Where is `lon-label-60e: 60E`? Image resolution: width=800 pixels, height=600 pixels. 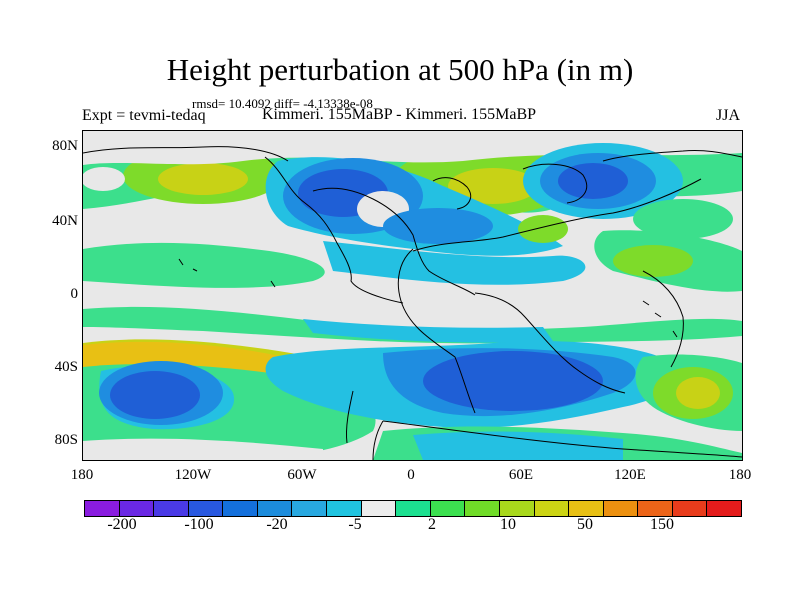 lon-label-60e: 60E is located at coordinates (521, 475).